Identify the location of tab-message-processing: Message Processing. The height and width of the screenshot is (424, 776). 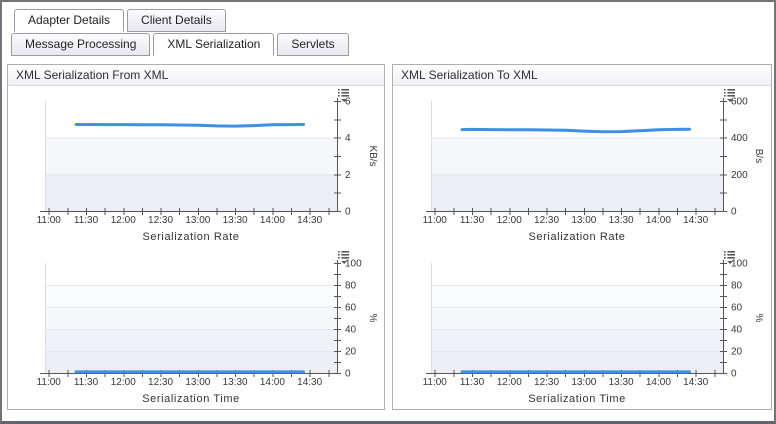
(81, 44).